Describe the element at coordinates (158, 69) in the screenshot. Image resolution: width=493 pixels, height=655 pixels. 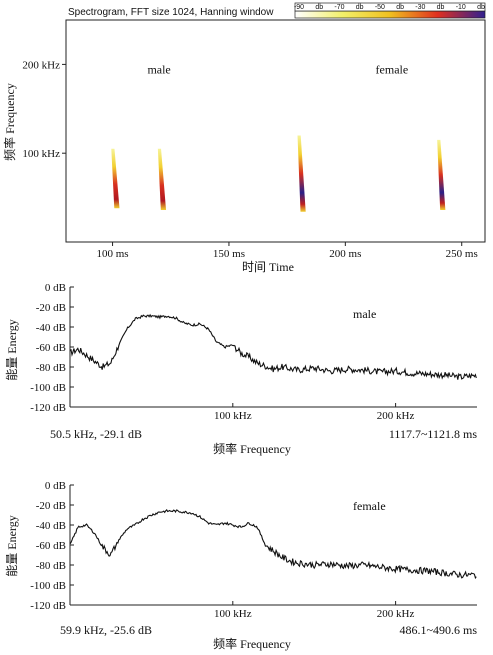
I see `annotation-label: male` at that location.